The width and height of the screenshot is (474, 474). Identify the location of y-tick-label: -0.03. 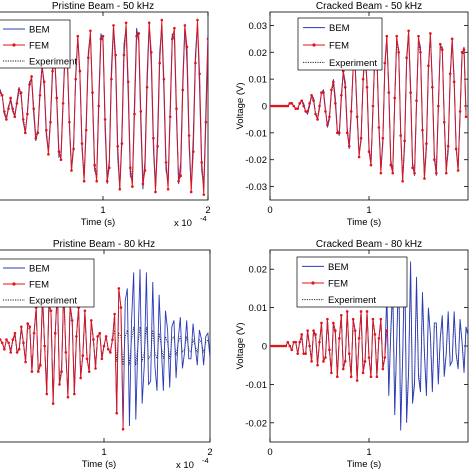
(256, 187).